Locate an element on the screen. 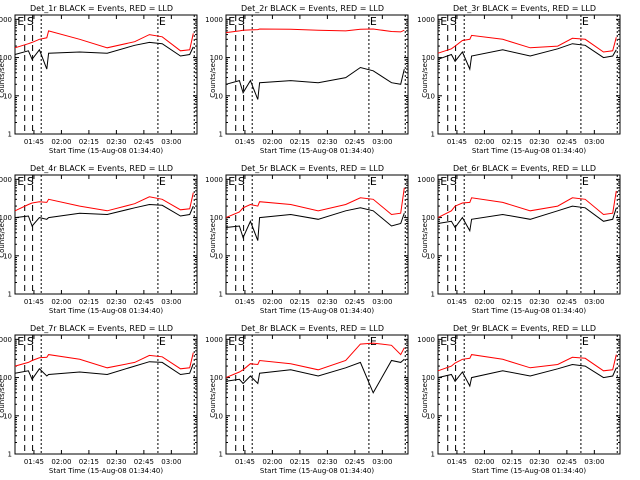 The image size is (640, 480). panel-title: Det_8r BLACK = Events, RED = LLD is located at coordinates (312, 328).